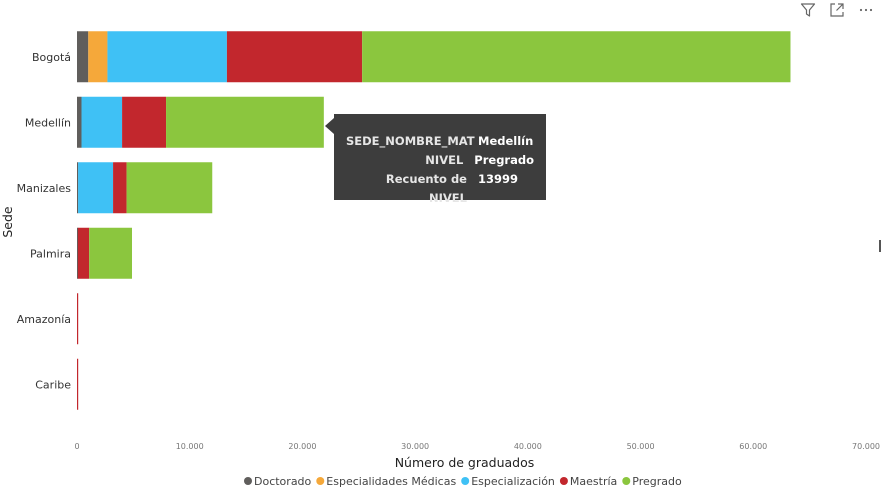 This screenshot has height=494, width=882. Describe the element at coordinates (465, 462) in the screenshot. I see `x-axis-title: Número de graduados` at that location.